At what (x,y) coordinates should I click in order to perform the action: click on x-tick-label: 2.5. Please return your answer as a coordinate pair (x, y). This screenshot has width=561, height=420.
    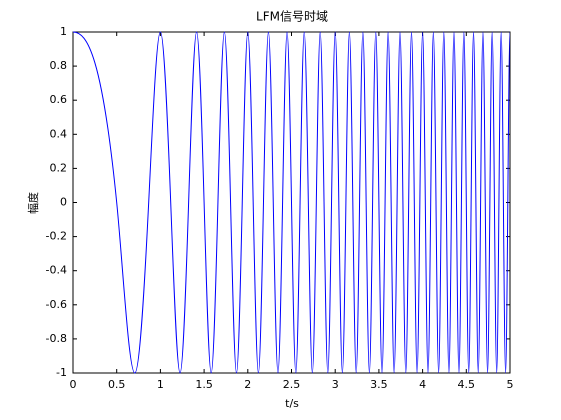
    Looking at the image, I should click on (292, 384).